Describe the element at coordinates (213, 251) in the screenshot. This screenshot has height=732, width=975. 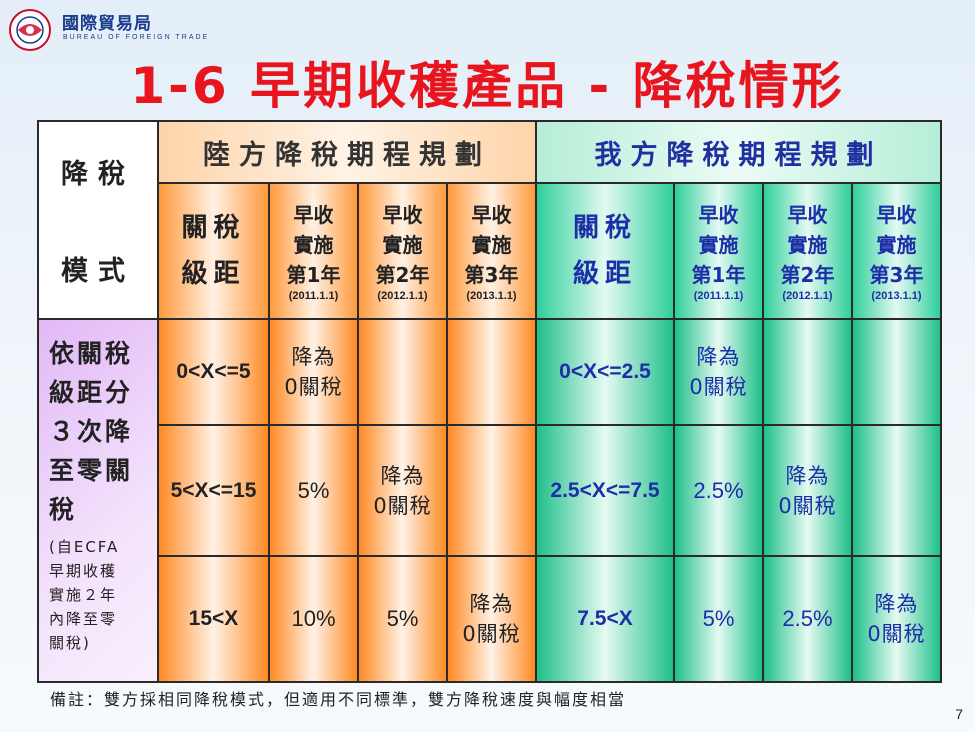
I see `china-tier-header: 關稅 級距` at that location.